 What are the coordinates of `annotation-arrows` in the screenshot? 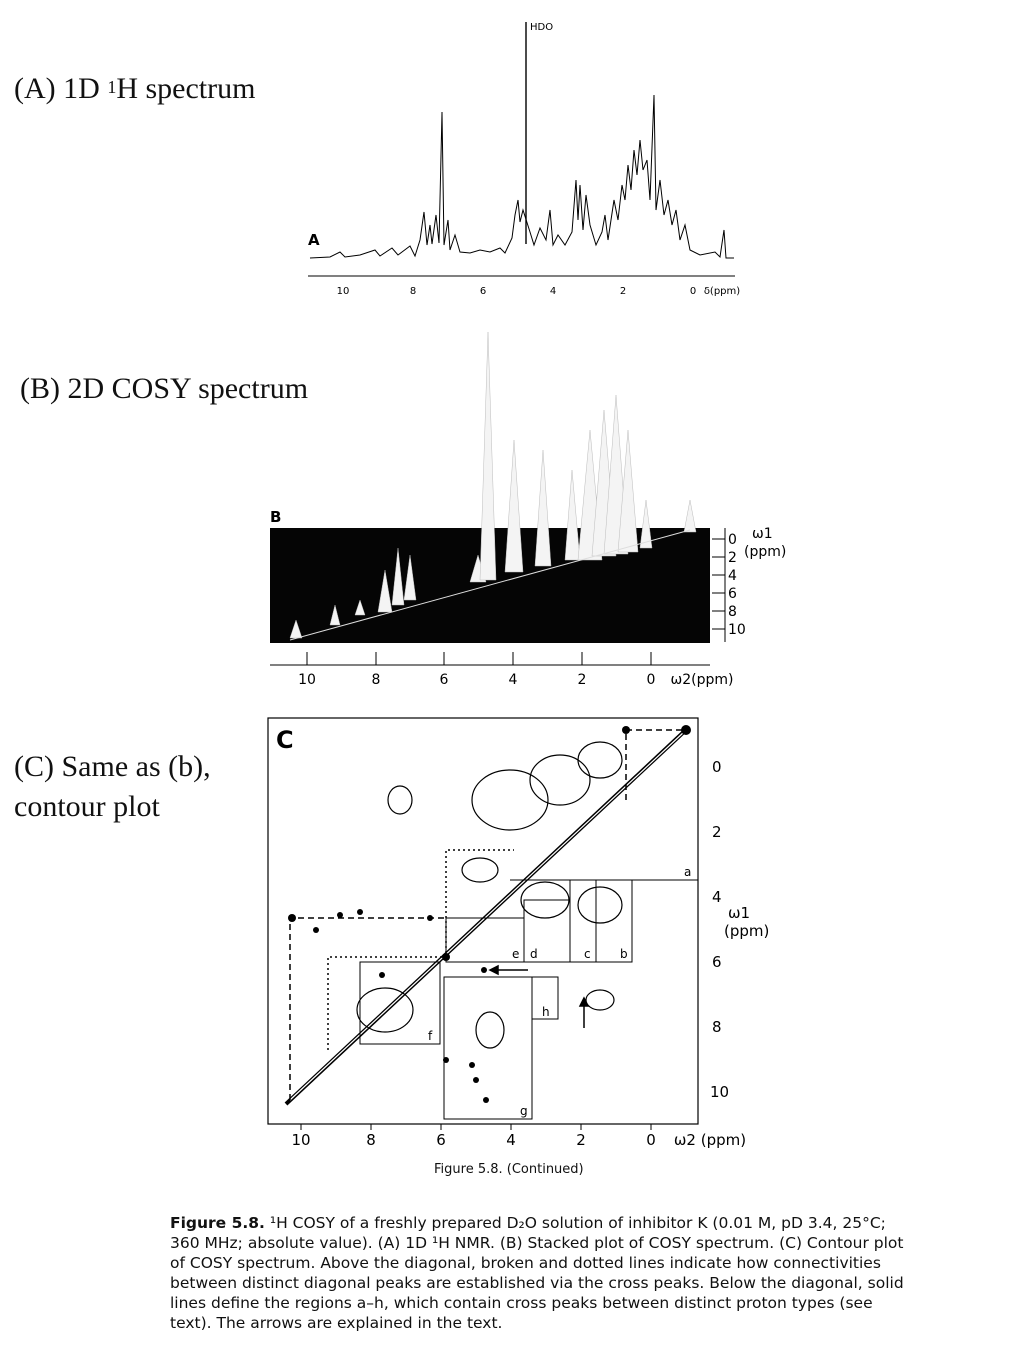 It's located at (539, 996).